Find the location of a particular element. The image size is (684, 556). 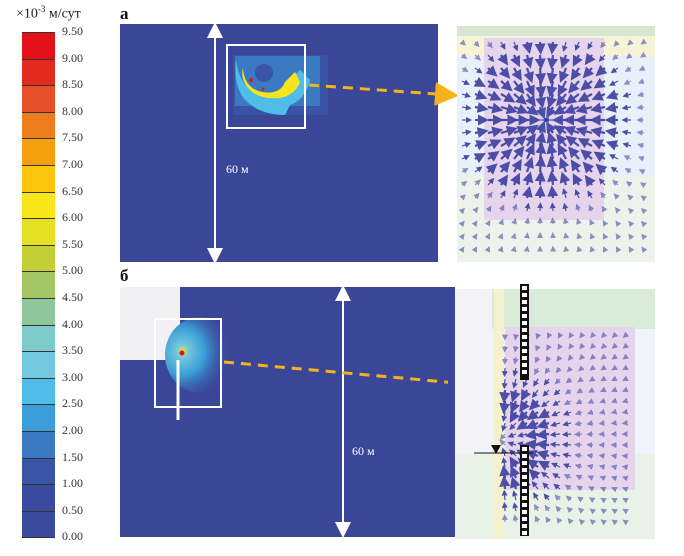

legend-tick-label: 8.00 is located at coordinates (72, 110).